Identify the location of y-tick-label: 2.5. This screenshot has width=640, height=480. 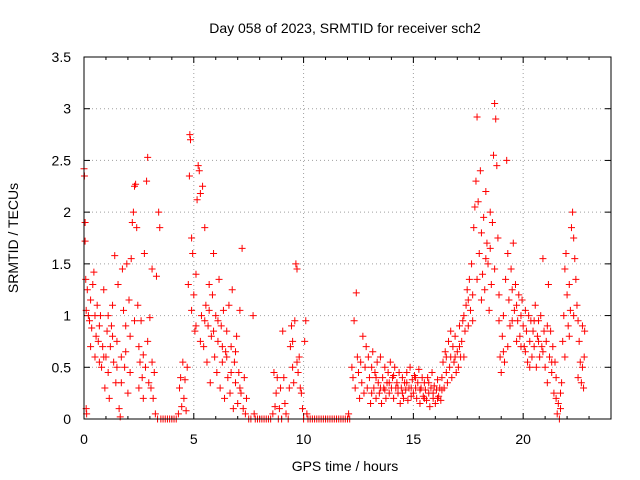
(62, 160).